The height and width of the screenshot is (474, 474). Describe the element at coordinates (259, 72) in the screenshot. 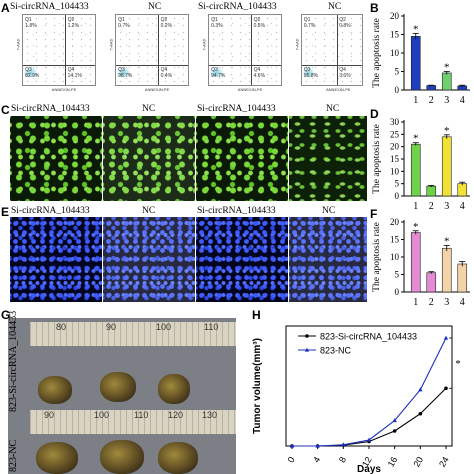

I see `flow-quadrant-q4: Q4 4.6%` at that location.